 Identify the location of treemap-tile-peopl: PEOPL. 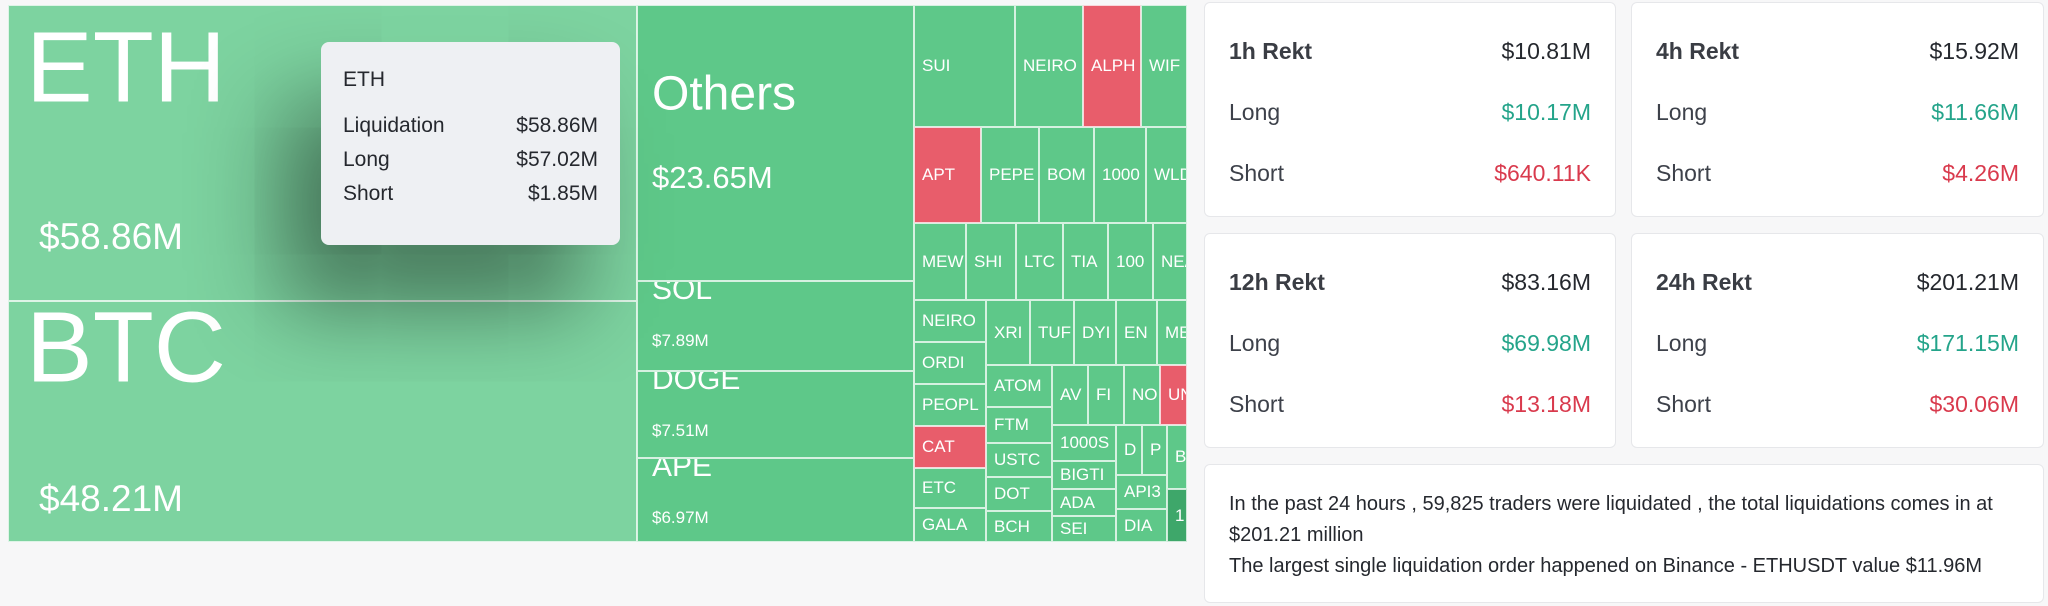
(950, 405).